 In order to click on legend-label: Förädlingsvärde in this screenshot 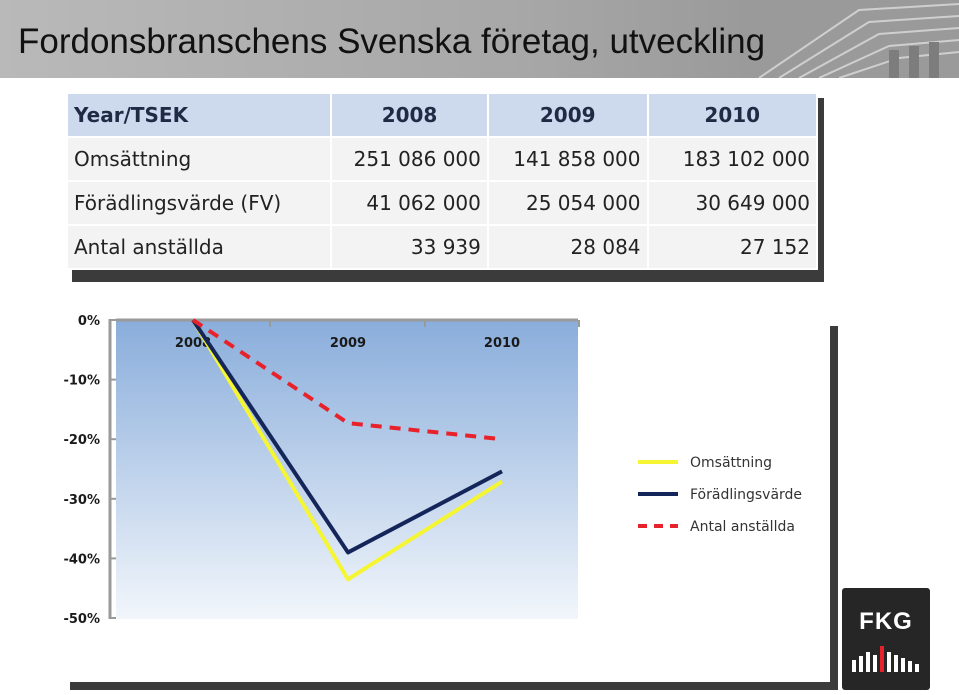, I will do `click(746, 495)`.